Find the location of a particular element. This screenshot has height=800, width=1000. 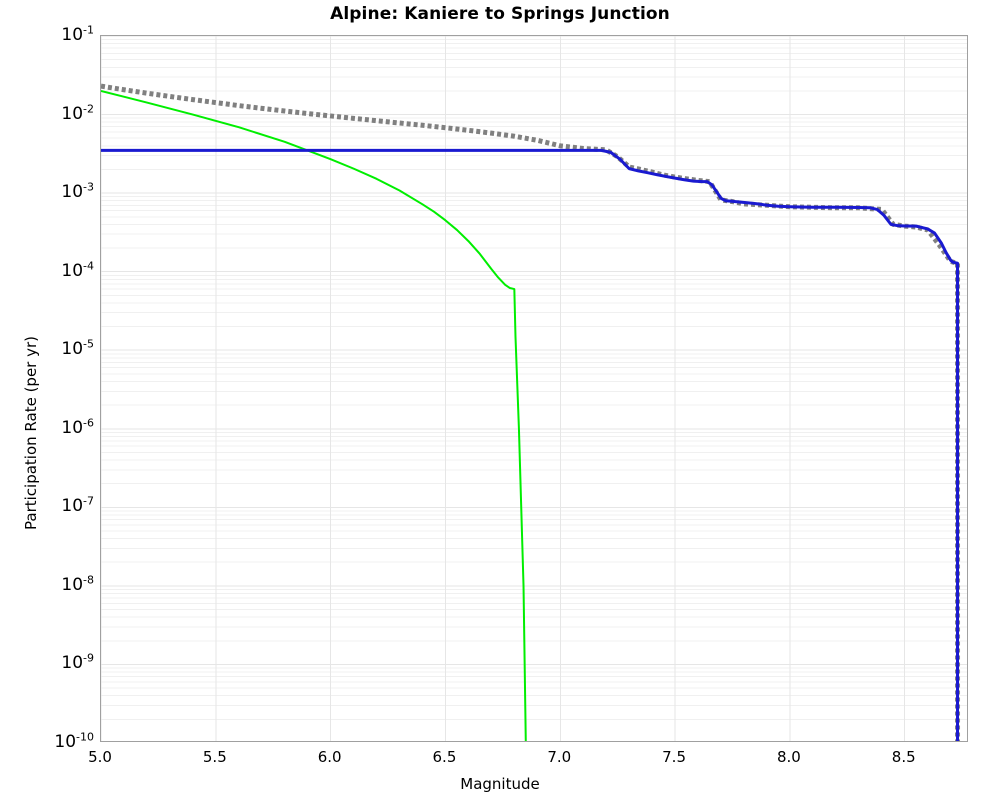

x-tick-label: 5.5 is located at coordinates (214, 757).